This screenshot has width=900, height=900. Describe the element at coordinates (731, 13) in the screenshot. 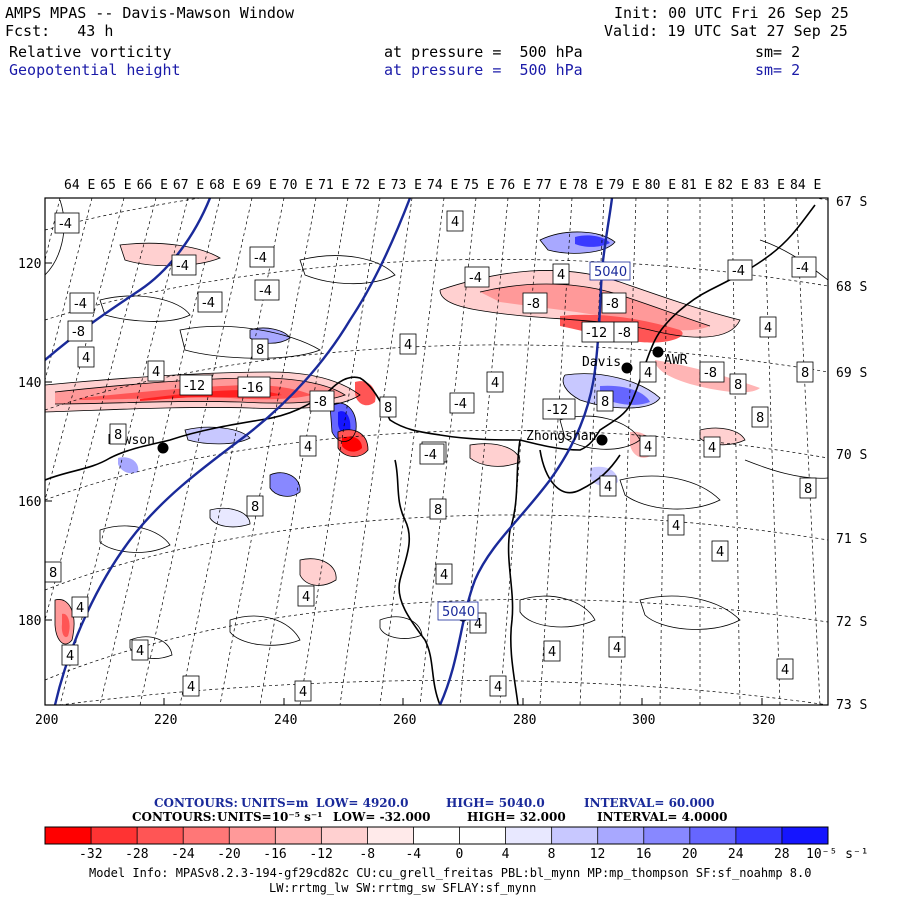

I see `init-time: Init: 00 UTC Fri 26 Sep 25` at that location.